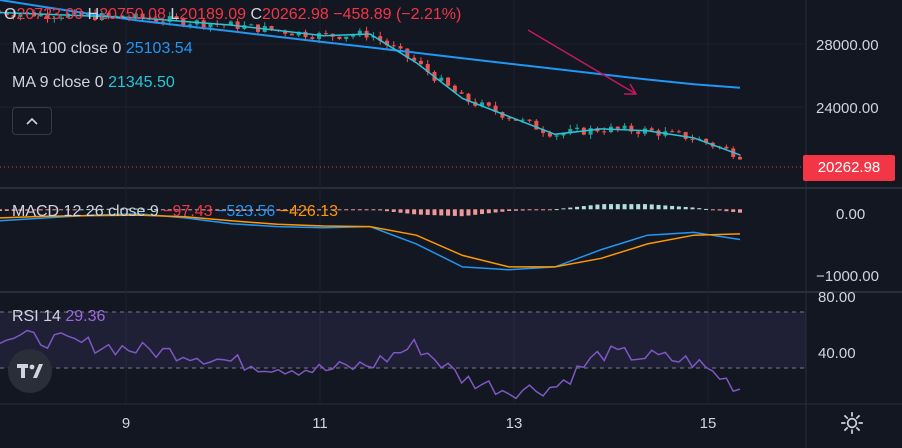 Image resolution: width=902 pixels, height=448 pixels. I want to click on macd-label: MACD 12 26 close 9, so click(85, 211).